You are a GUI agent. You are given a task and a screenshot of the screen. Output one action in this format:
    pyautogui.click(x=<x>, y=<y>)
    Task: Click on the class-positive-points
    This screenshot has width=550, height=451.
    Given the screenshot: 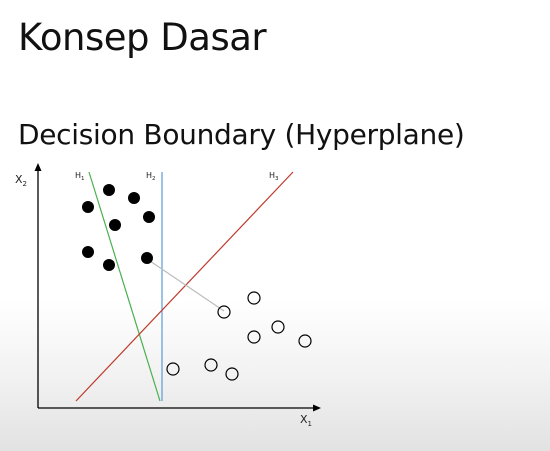 What is the action you would take?
    pyautogui.click(x=118, y=227)
    